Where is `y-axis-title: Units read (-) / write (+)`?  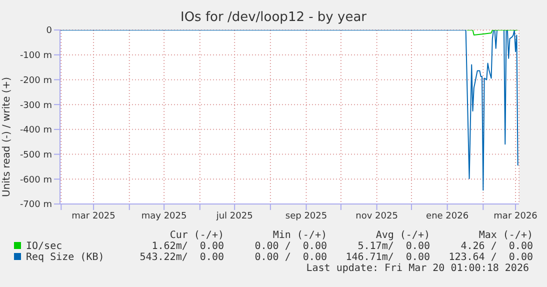
y-axis-title: Units read (-) / write (+) is located at coordinates (7, 136).